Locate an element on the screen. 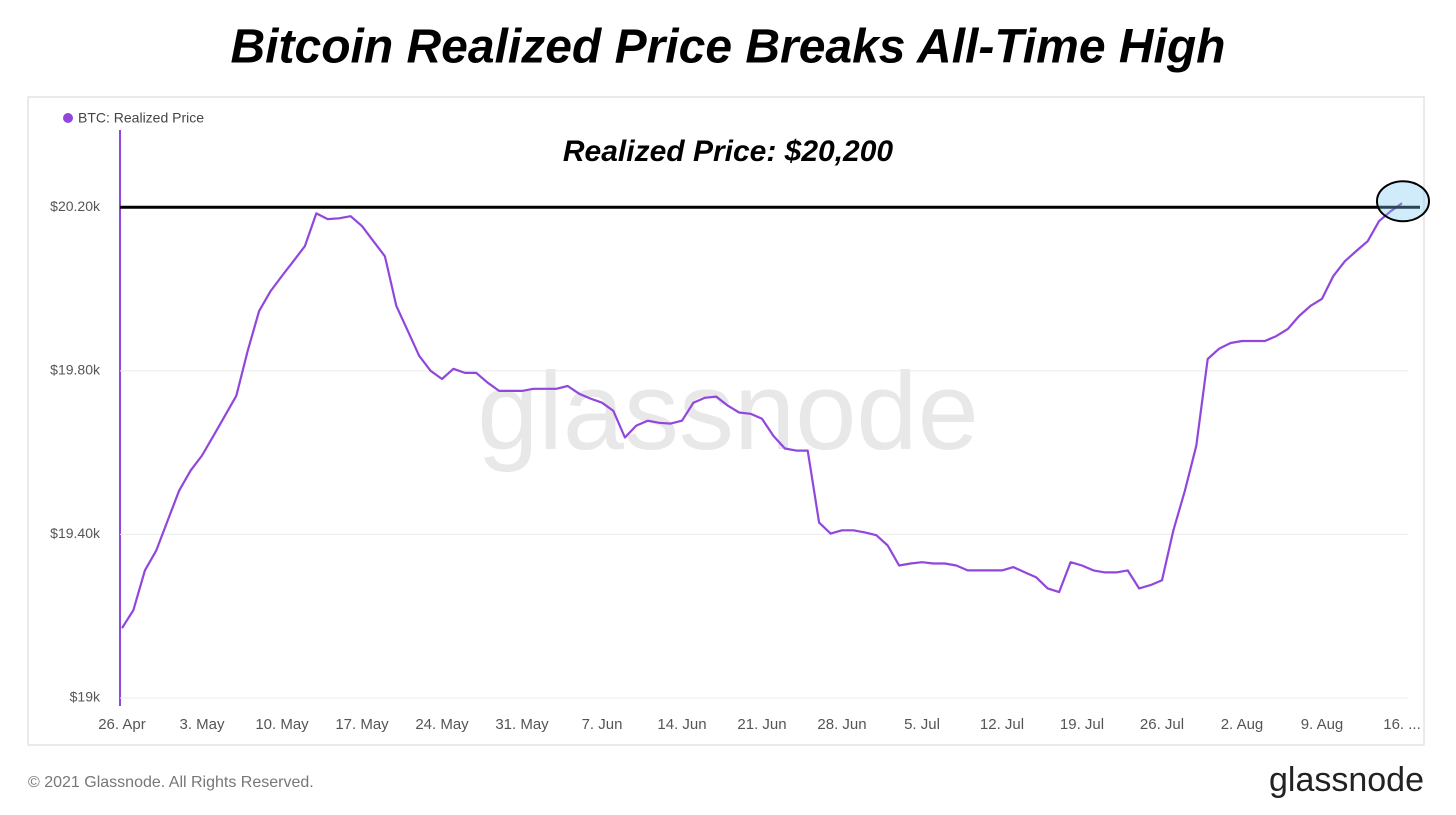 This screenshot has width=1456, height=815. legend-marker is located at coordinates (68, 118).